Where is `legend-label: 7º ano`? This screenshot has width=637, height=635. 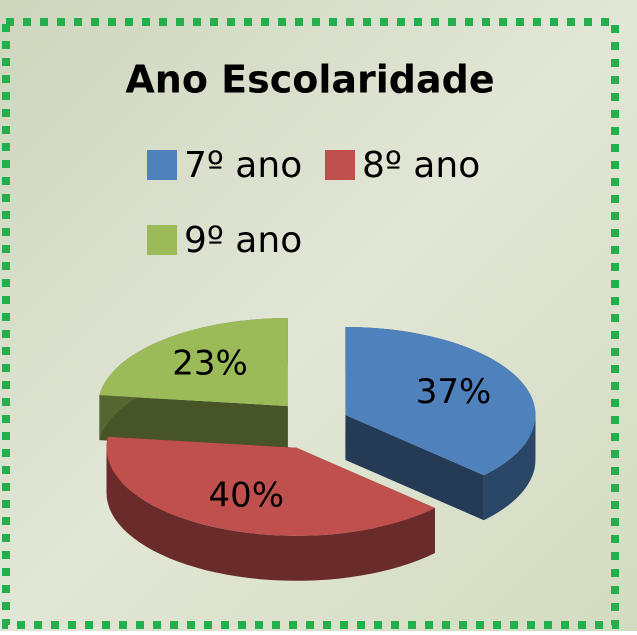 legend-label: 7º ano is located at coordinates (243, 165).